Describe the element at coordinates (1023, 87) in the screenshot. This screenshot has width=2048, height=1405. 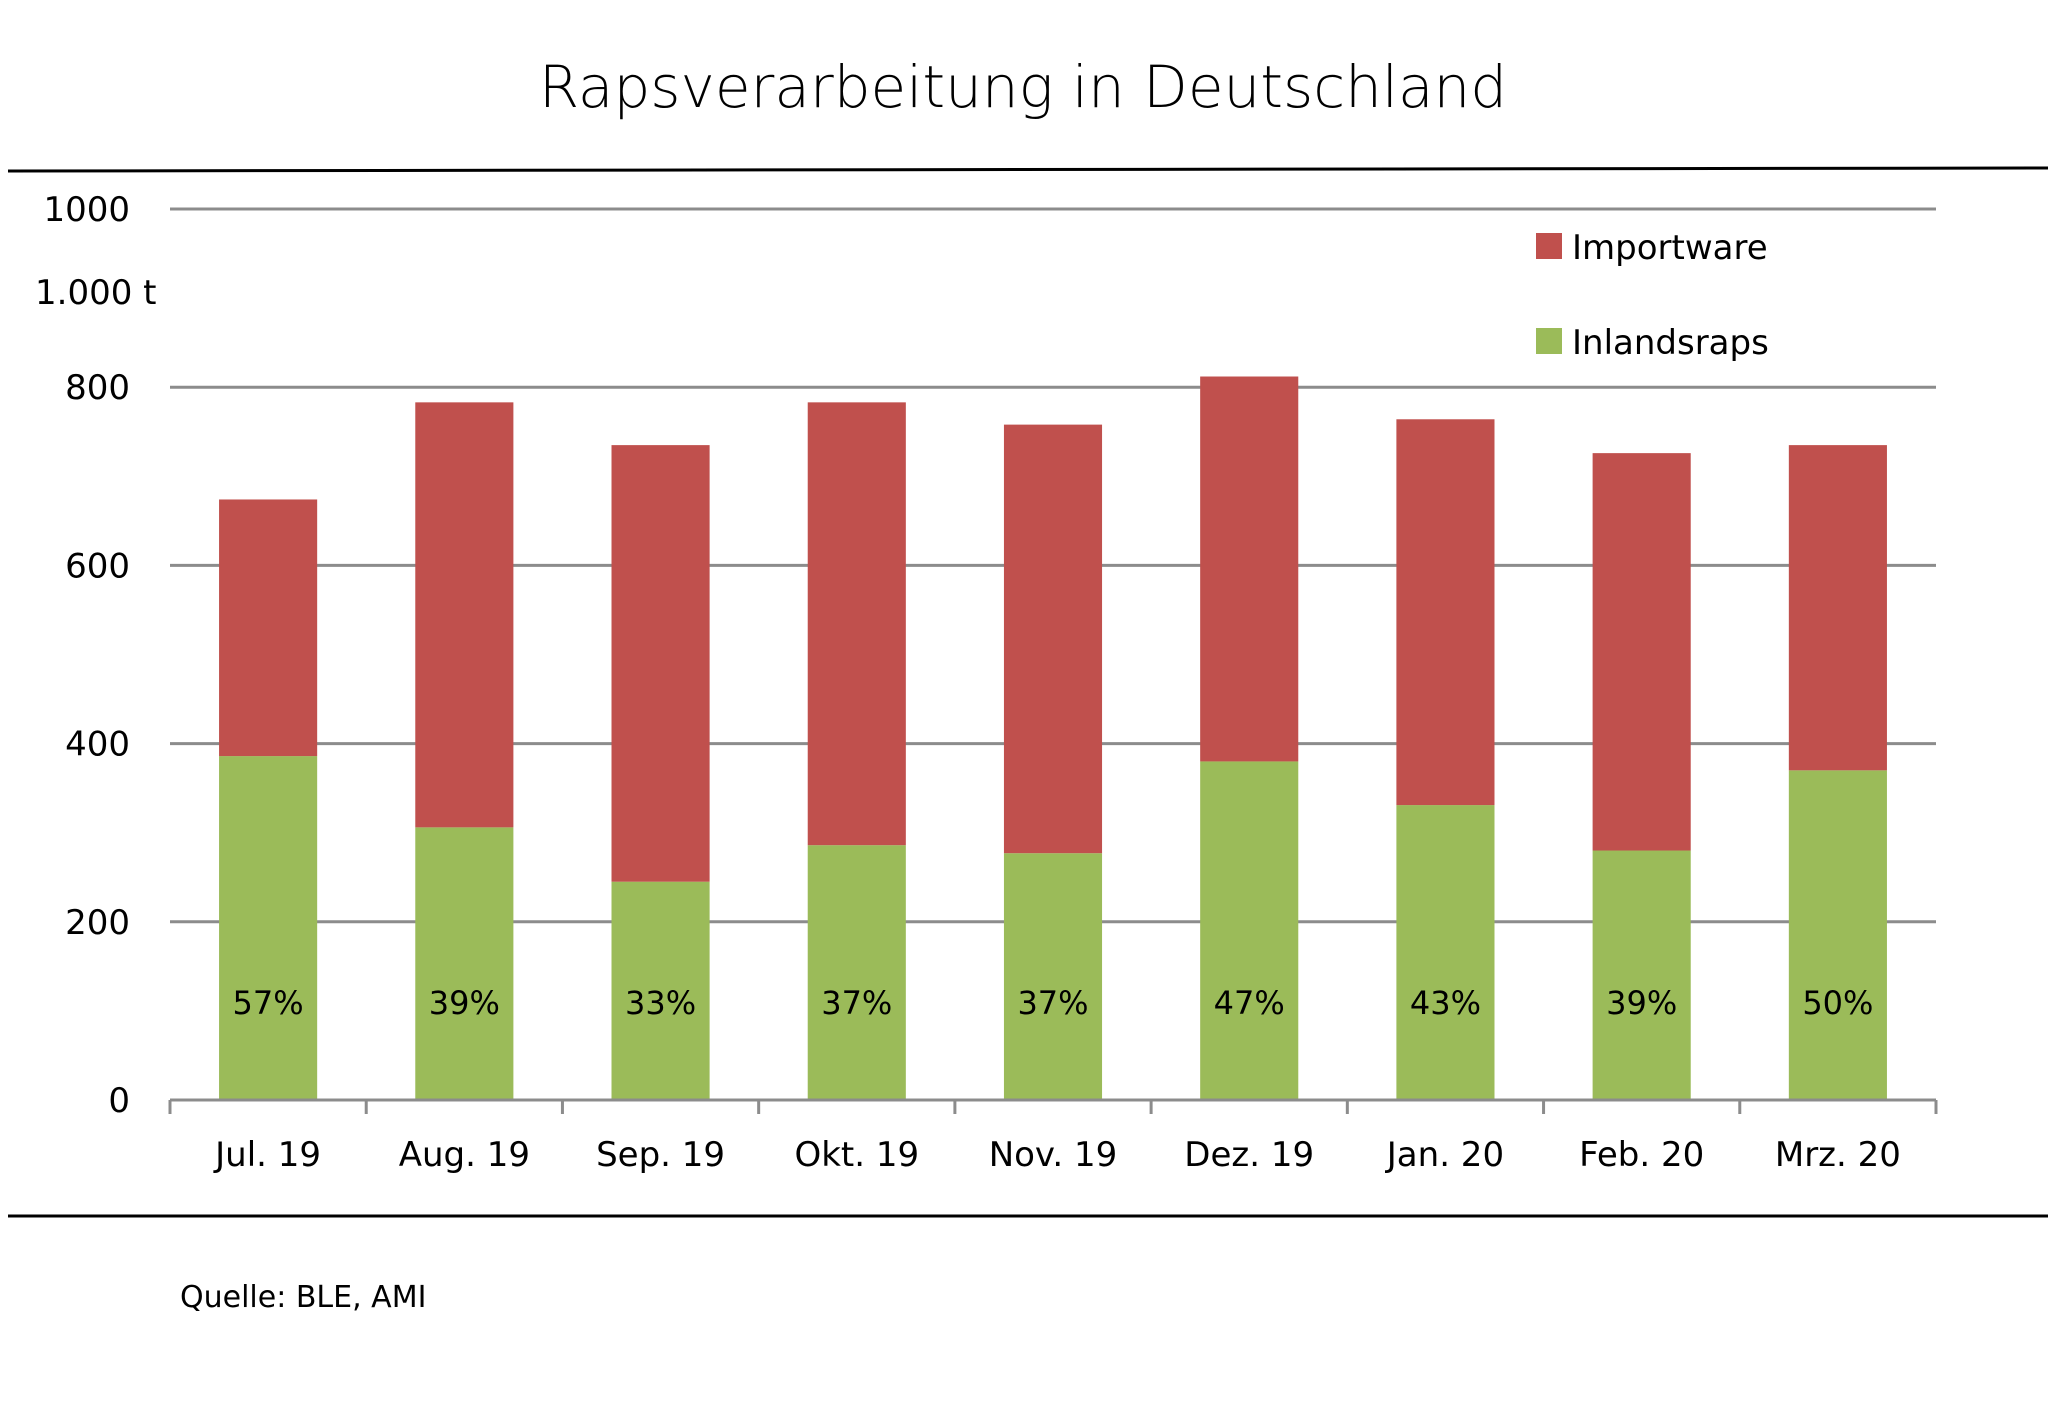
I see `chart-title: Rapsverarbeitung in Deutschland` at that location.